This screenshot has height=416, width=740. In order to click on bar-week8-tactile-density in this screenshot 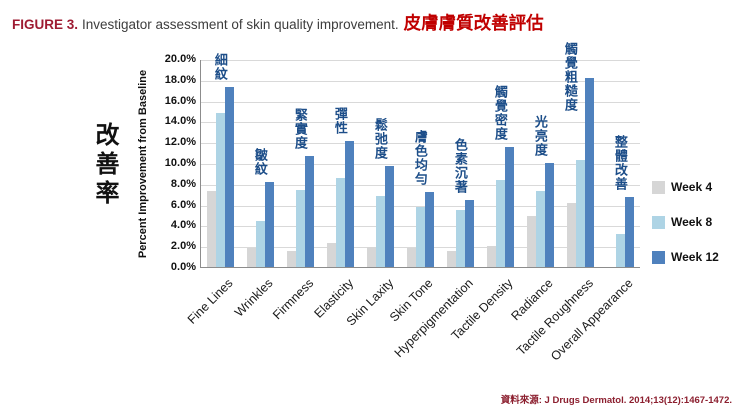, I will do `click(500, 223)`.